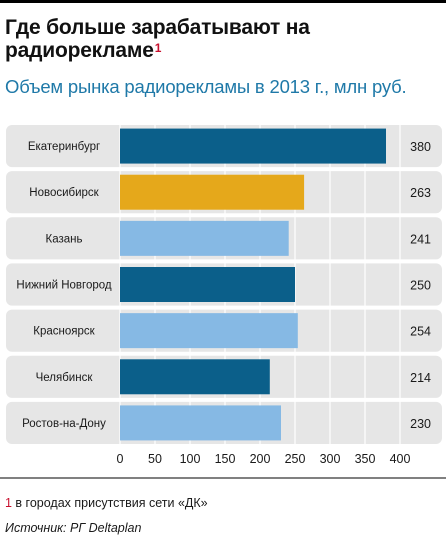 This screenshot has width=446, height=559. I want to click on footnote-mark: 1, so click(8, 503).